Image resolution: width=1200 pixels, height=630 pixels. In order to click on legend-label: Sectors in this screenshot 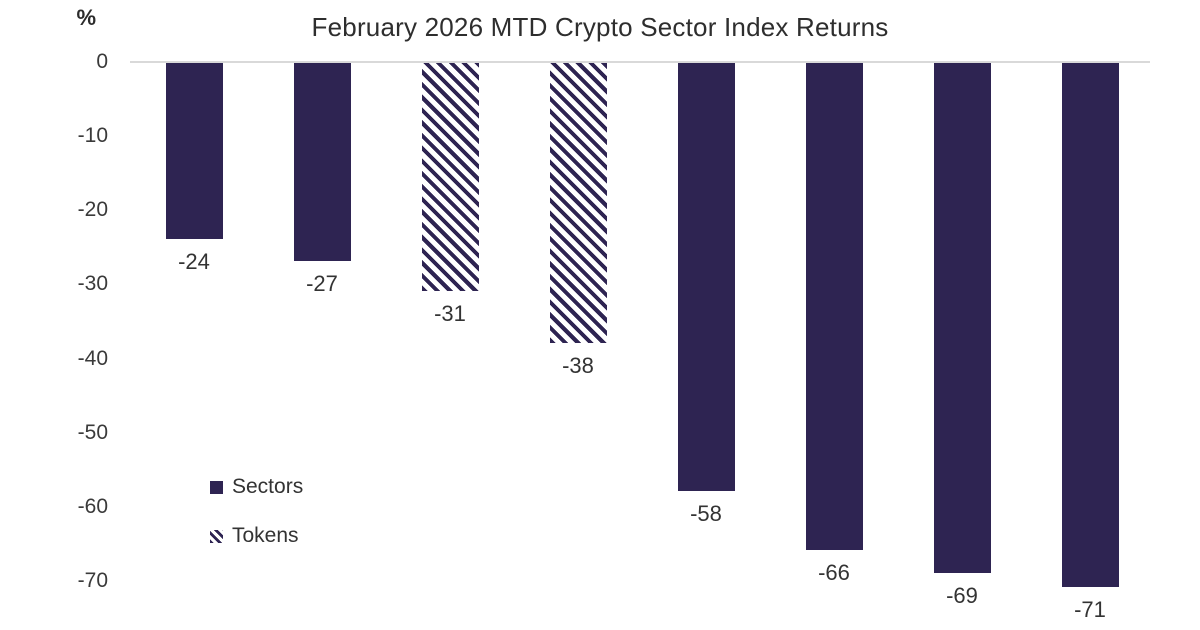, I will do `click(268, 486)`.